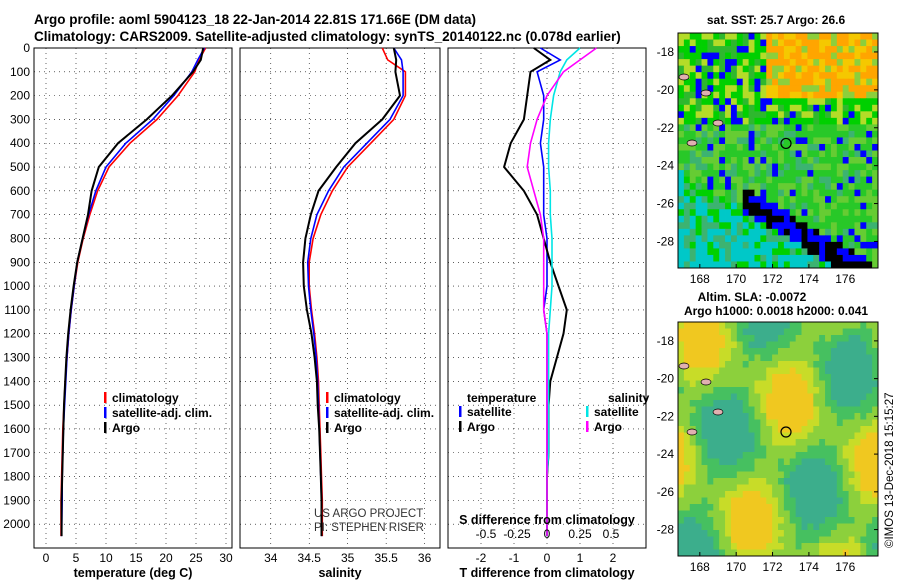 This screenshot has width=900, height=580. I want to click on x-tick-label: 30, so click(226, 558).